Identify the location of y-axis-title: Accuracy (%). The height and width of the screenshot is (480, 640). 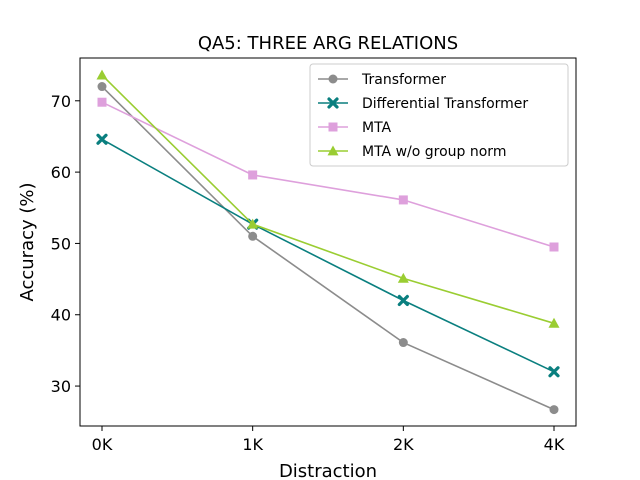
(27, 241).